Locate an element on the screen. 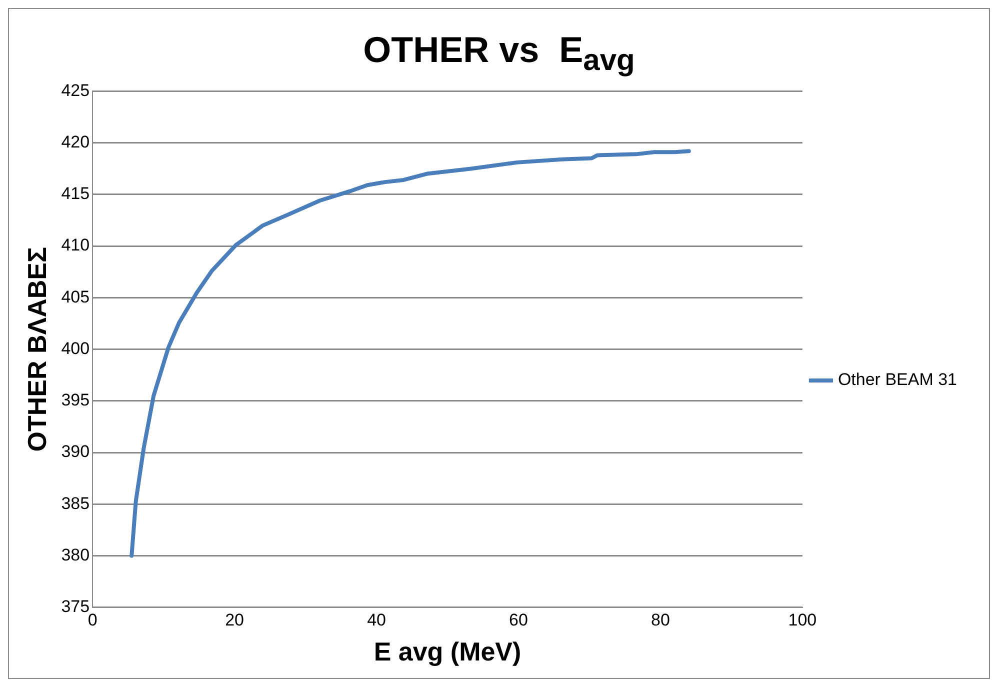 The width and height of the screenshot is (1000, 700). y-tick-label: 390 is located at coordinates (75, 452).